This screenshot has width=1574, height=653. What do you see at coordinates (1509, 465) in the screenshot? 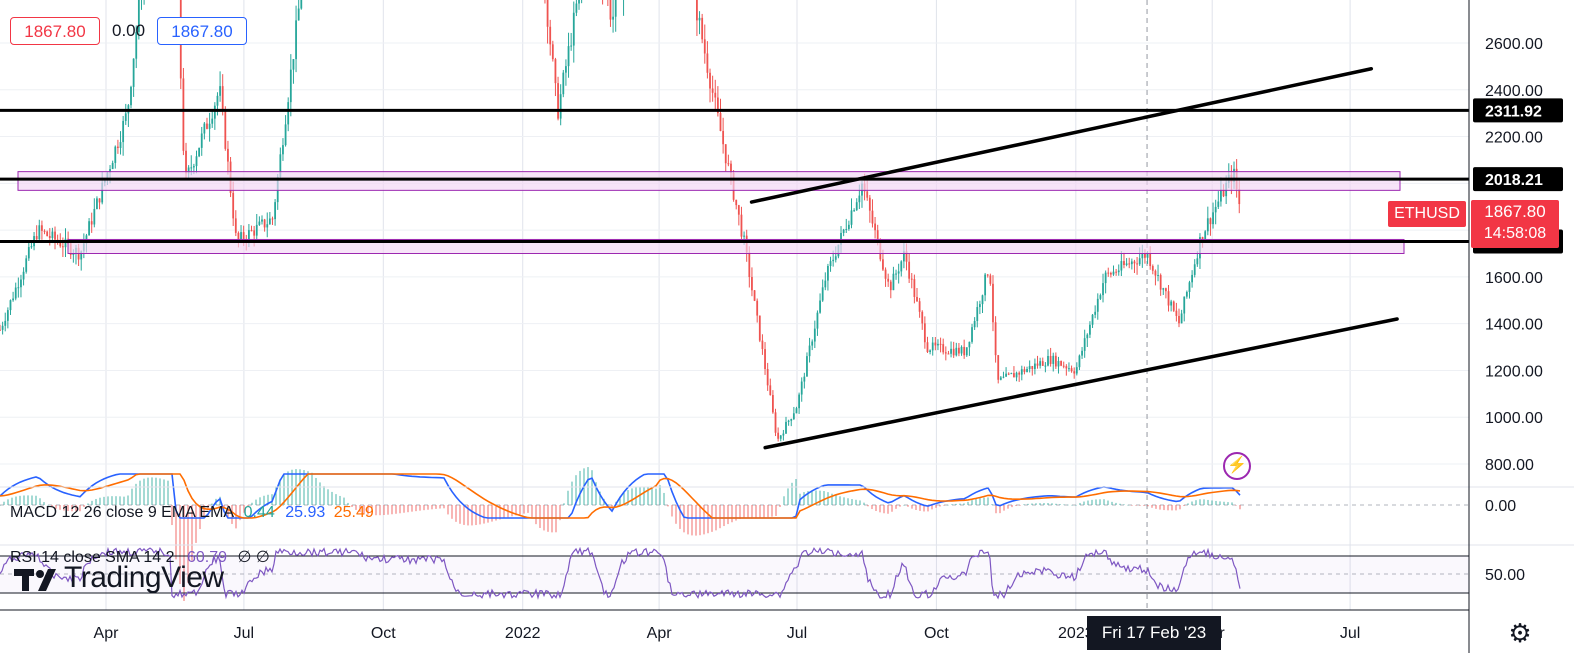
I see `price-tick-label: 800.00` at bounding box center [1509, 465].